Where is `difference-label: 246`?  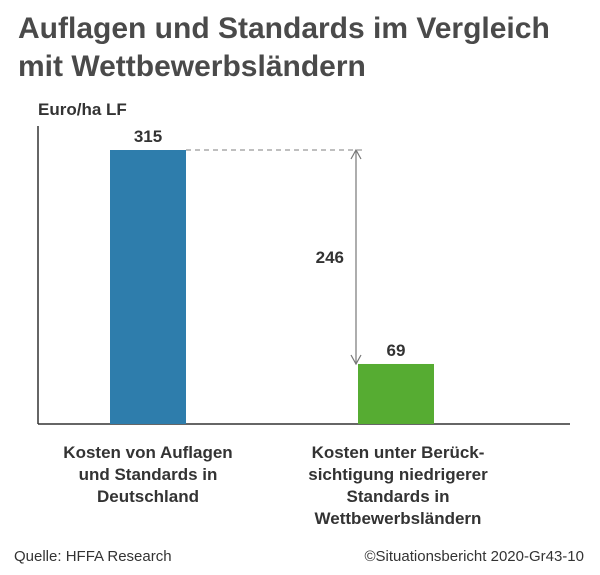 difference-label: 246 is located at coordinates (330, 257).